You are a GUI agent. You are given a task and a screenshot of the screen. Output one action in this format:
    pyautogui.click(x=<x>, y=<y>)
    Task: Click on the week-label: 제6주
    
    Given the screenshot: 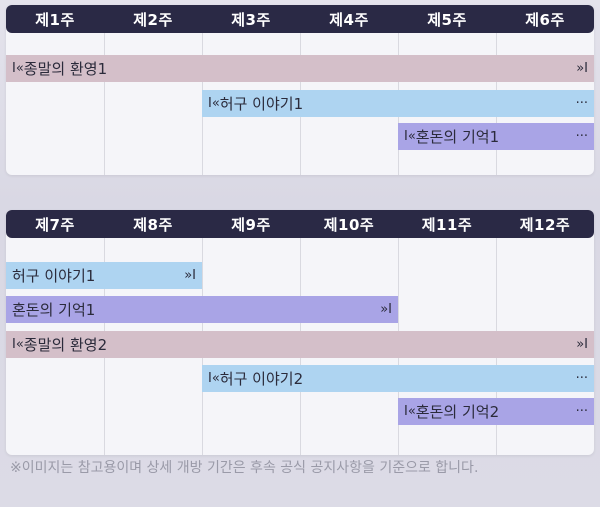 What is the action you would take?
    pyautogui.click(x=545, y=19)
    